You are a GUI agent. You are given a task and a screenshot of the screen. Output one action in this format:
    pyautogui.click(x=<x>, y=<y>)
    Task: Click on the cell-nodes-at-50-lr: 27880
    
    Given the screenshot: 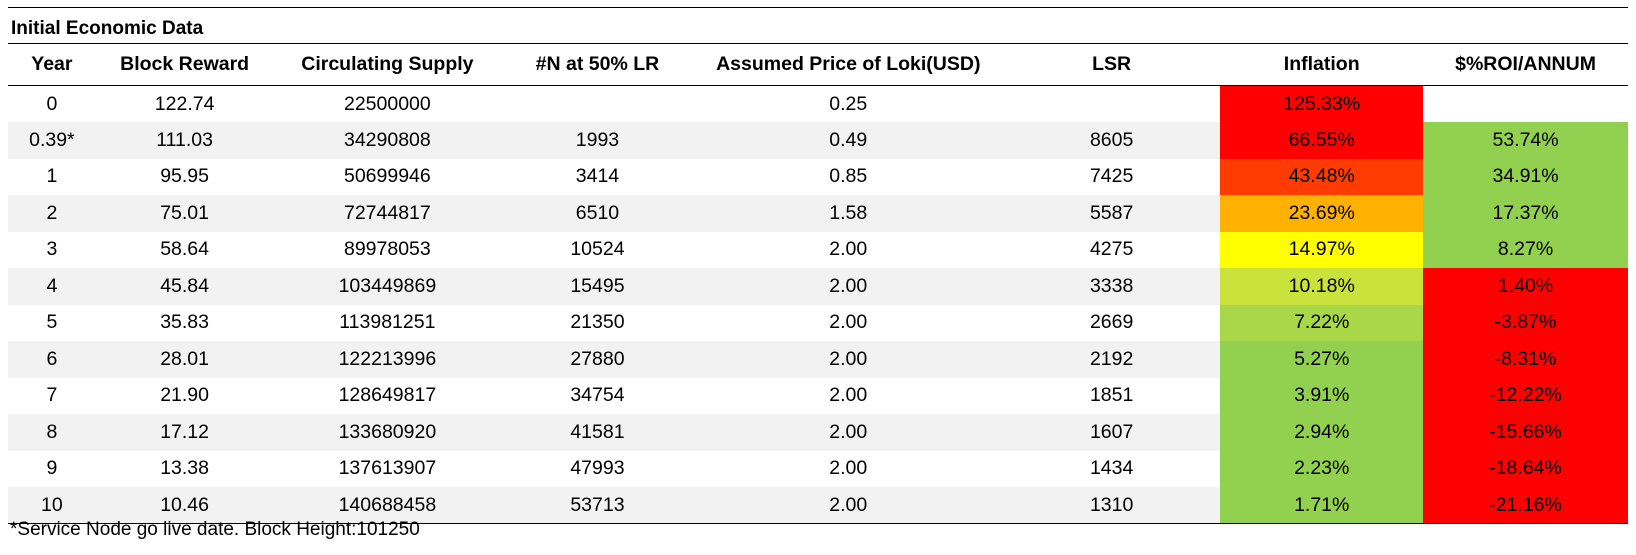 What is the action you would take?
    pyautogui.click(x=597, y=358)
    